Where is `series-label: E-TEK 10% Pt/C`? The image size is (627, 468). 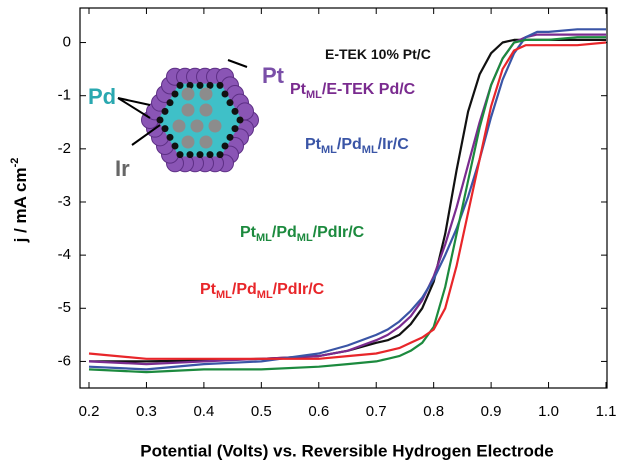
series-label: E-TEK 10% Pt/C is located at coordinates (378, 54).